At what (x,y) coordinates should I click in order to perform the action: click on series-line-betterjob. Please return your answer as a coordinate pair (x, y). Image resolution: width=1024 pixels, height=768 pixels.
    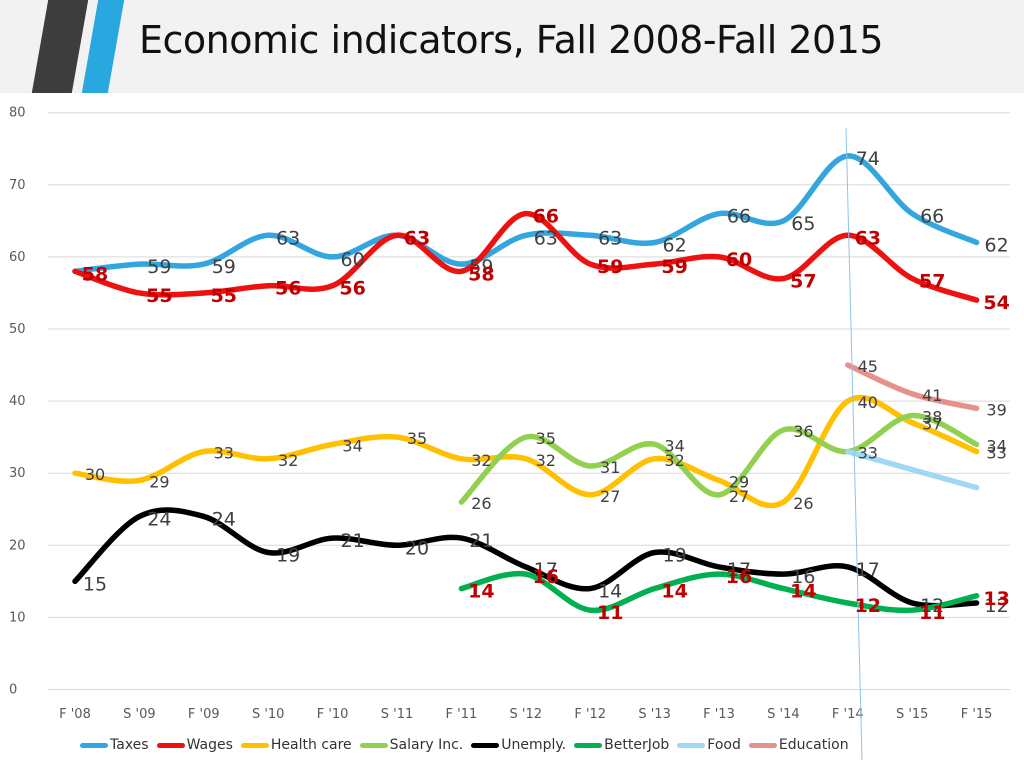
    Looking at the image, I should click on (719, 592).